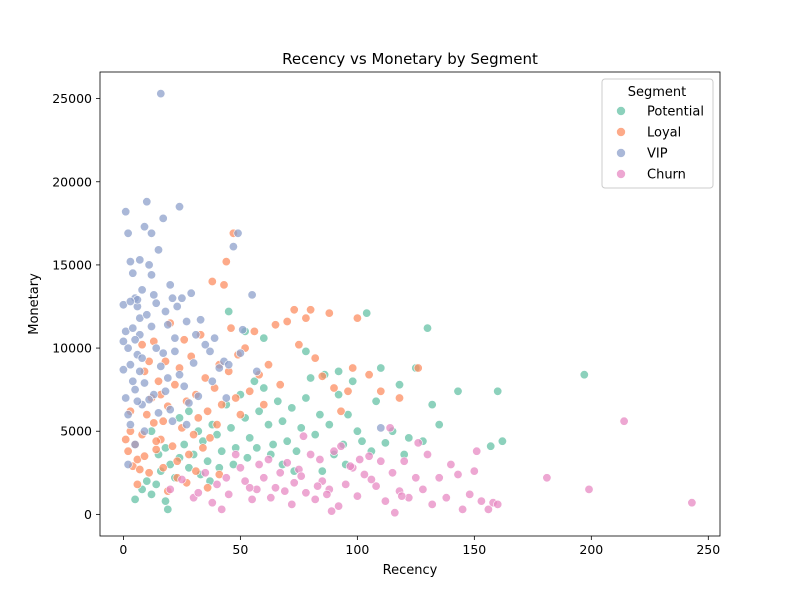 The height and width of the screenshot is (600, 800). What do you see at coordinates (72, 348) in the screenshot?
I see `y-tick-label: 10000` at bounding box center [72, 348].